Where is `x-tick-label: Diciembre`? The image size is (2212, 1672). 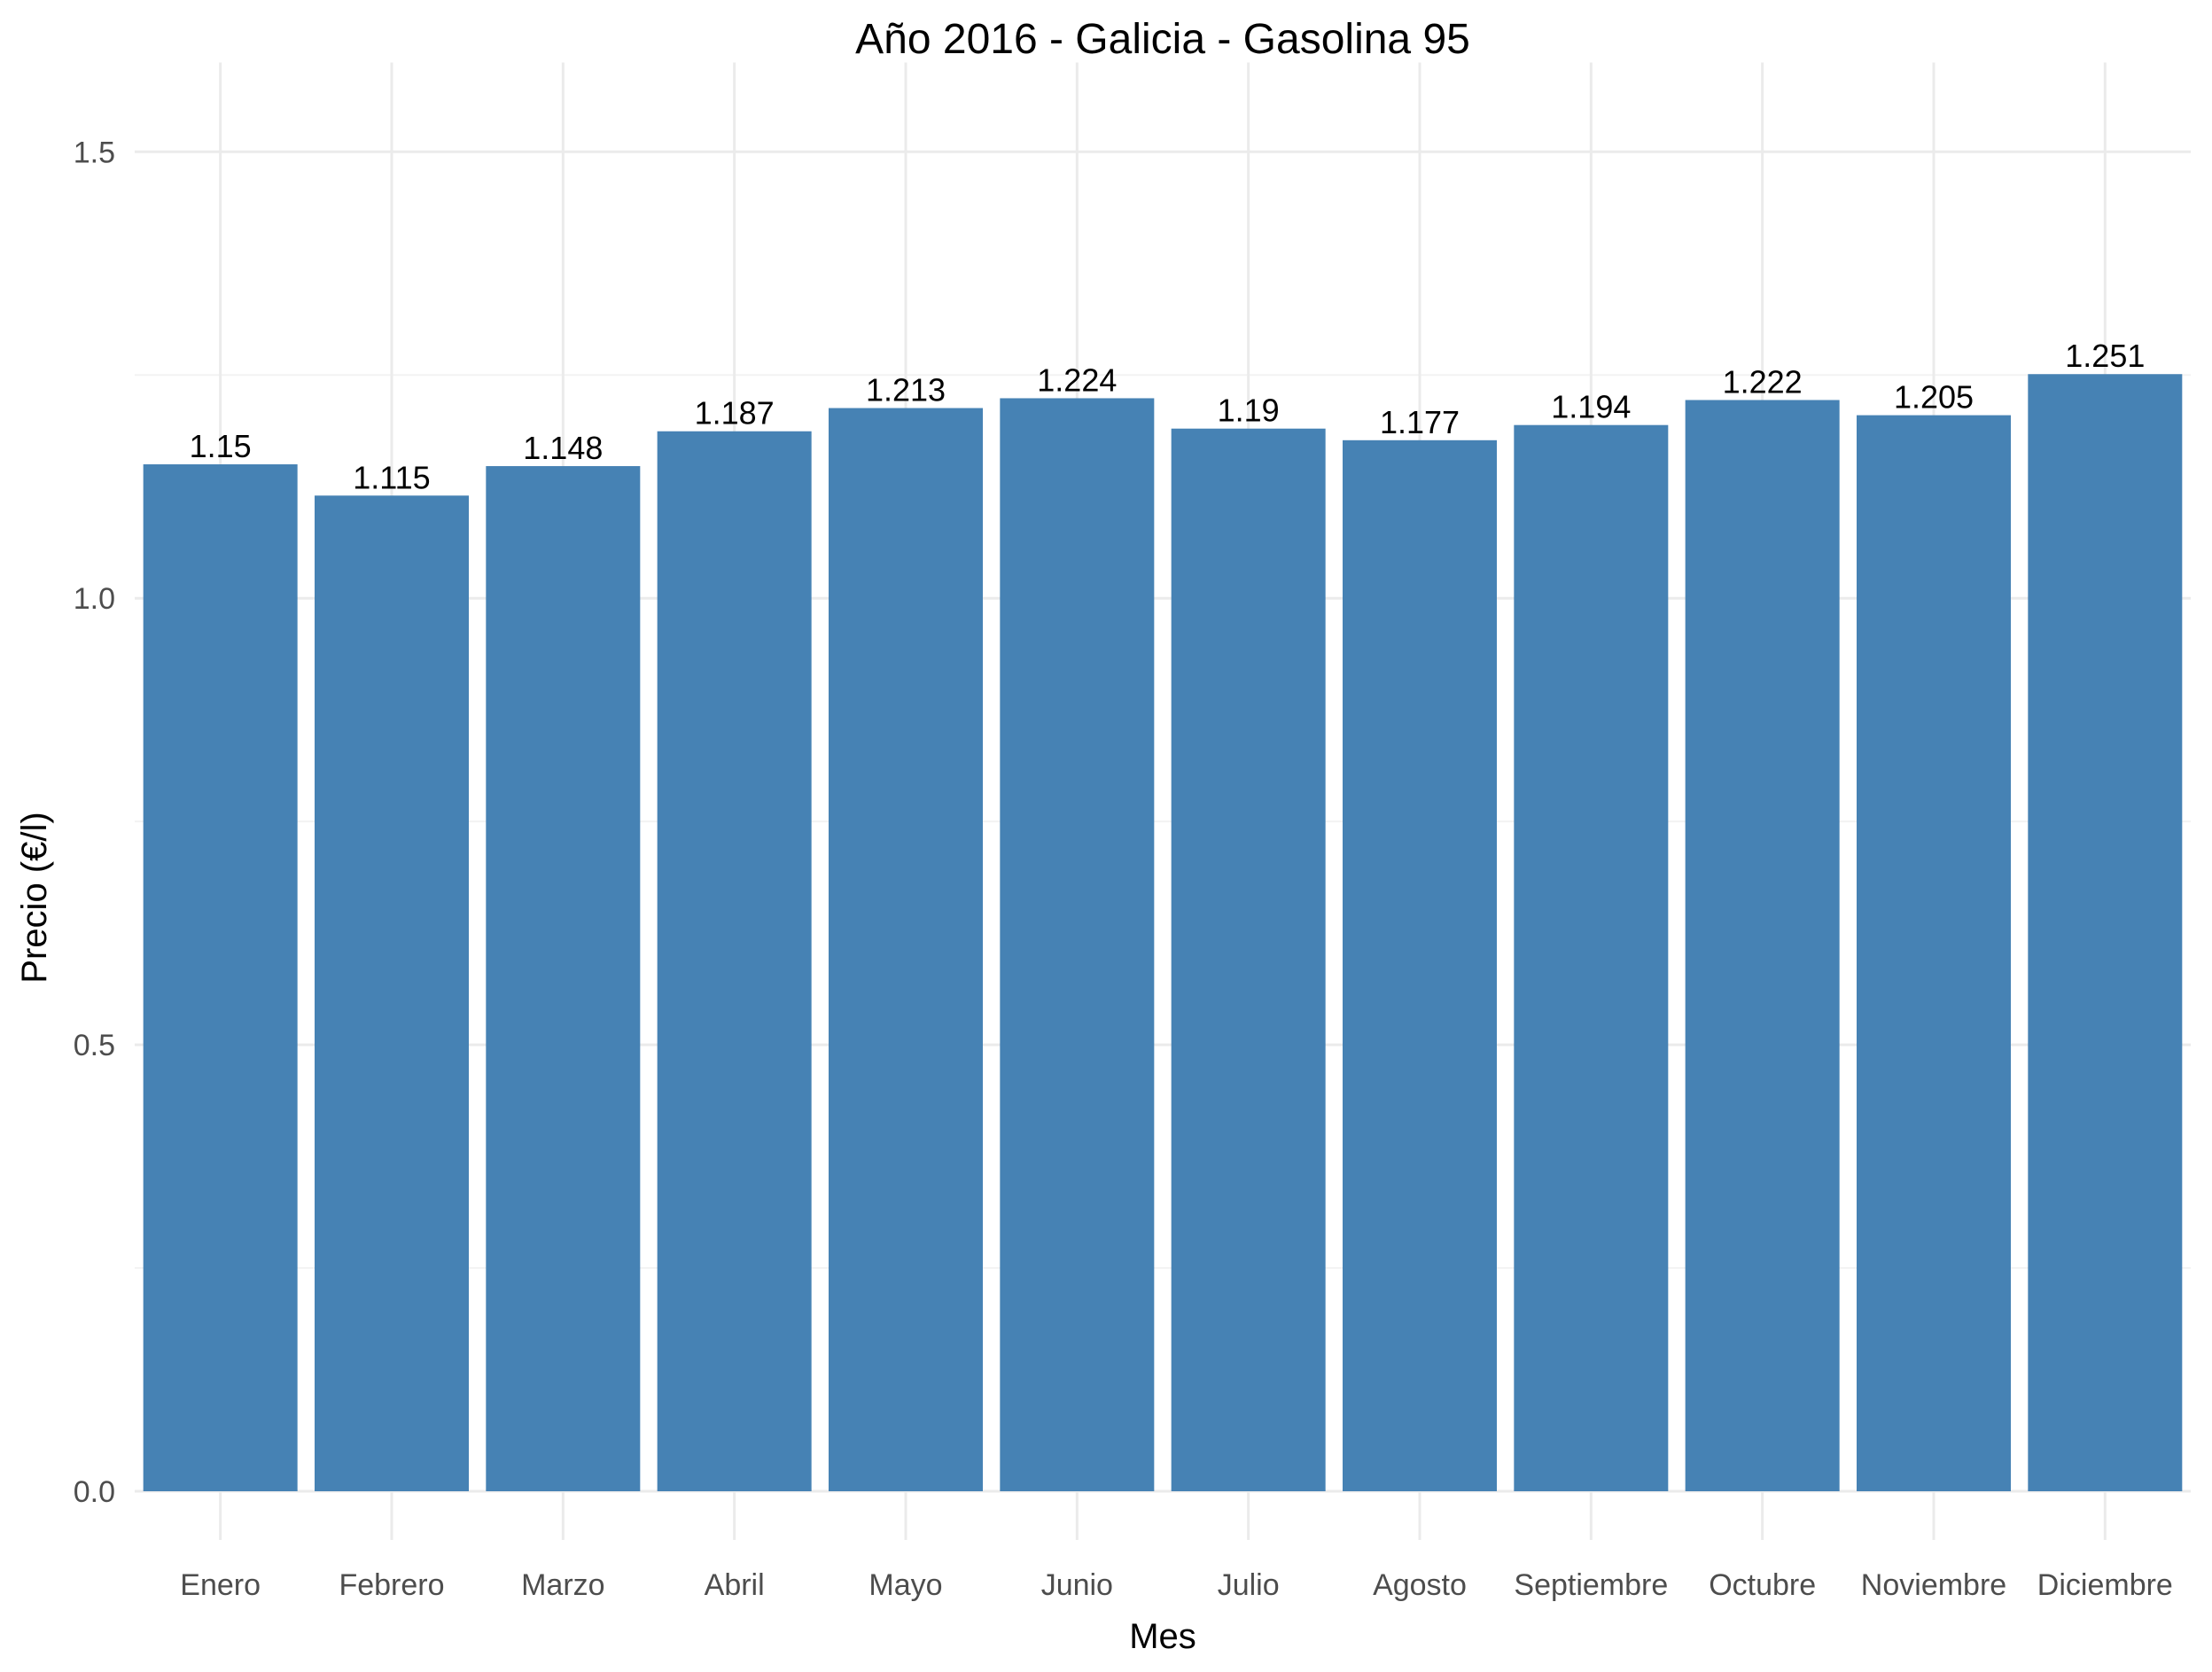 x-tick-label: Diciembre is located at coordinates (2105, 1585).